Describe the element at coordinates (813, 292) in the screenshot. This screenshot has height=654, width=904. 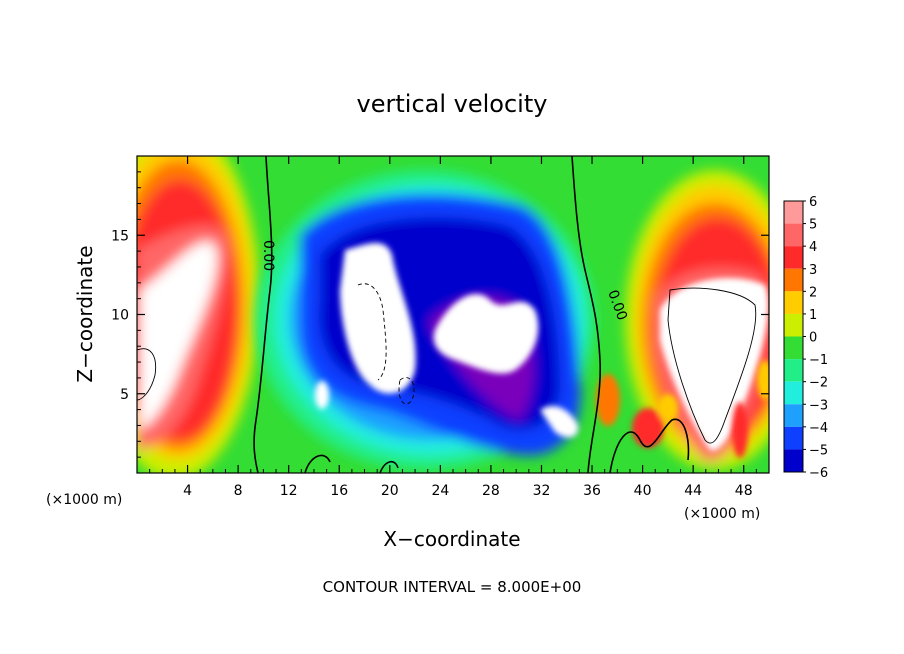
I see `colorbar-tick-label: 2` at that location.